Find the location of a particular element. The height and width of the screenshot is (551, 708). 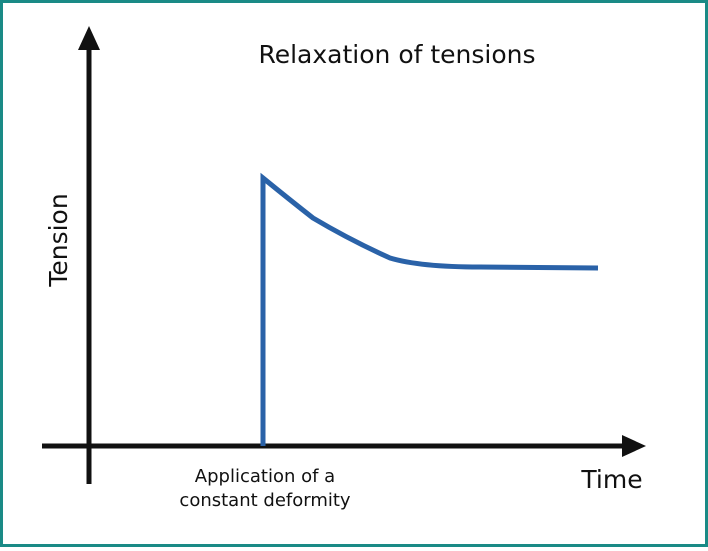

annotation-line: Application of a is located at coordinates (265, 476).